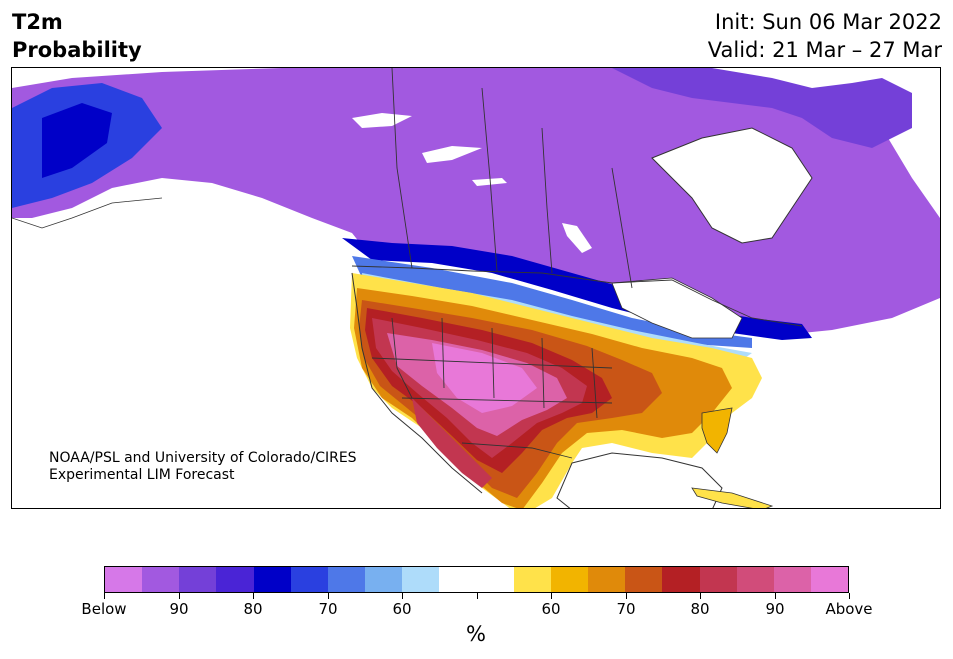  What do you see at coordinates (762, 108) in the screenshot?
I see `northern-islands` at bounding box center [762, 108].